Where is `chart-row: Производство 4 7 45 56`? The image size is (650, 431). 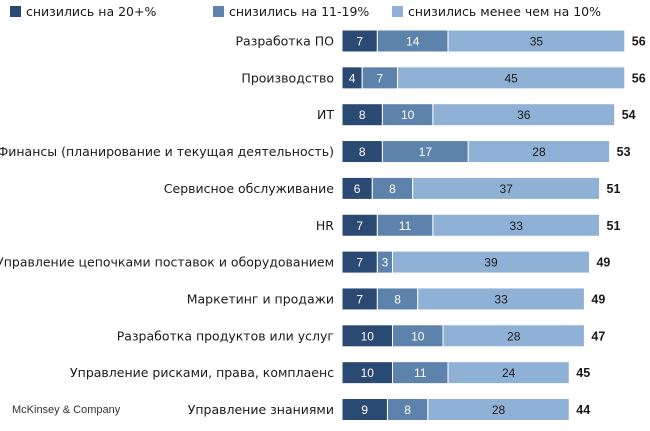 chart-row: Производство 4 7 45 56 is located at coordinates (443, 78).